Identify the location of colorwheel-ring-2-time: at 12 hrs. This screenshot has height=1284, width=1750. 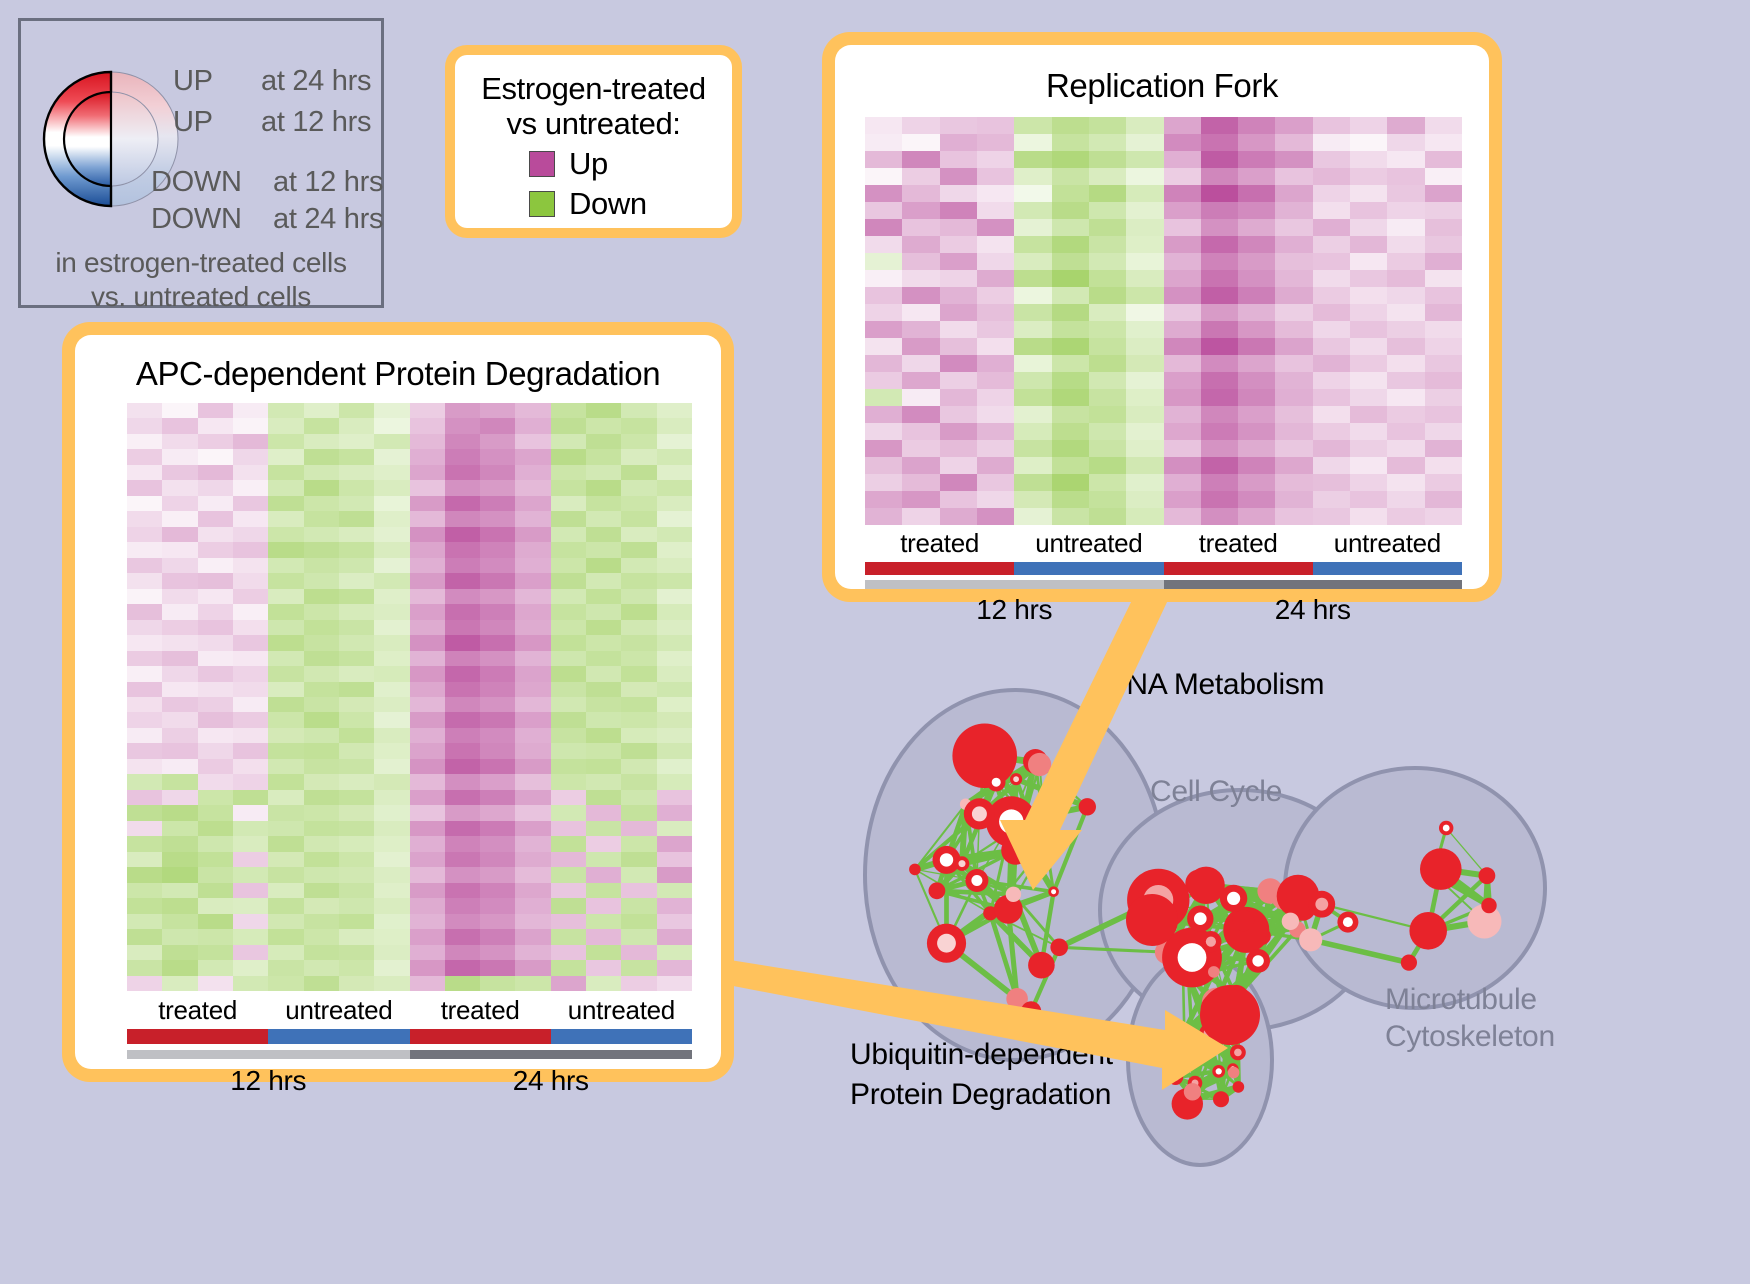
(328, 182).